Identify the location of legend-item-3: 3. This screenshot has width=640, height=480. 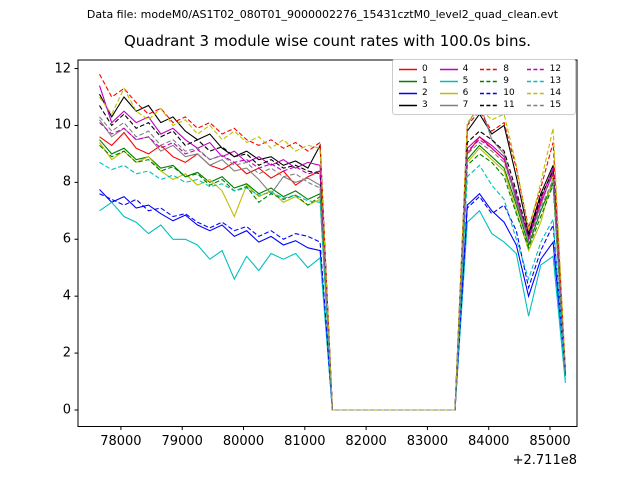
(419, 105).